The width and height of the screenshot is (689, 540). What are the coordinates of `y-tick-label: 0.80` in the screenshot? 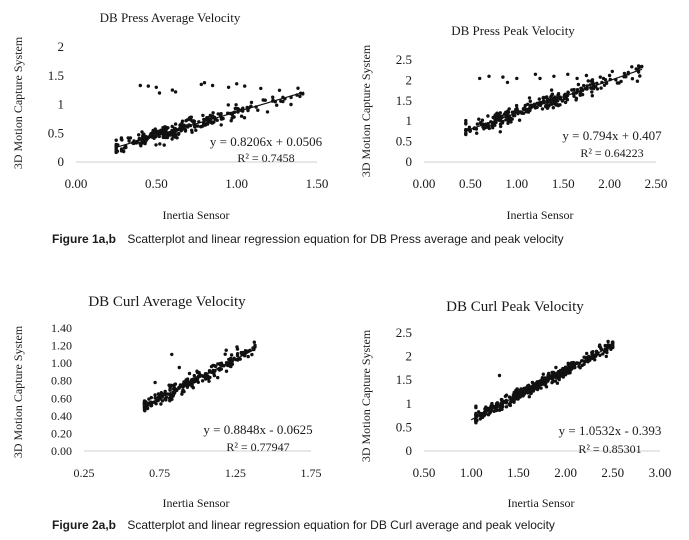 It's located at (61, 381).